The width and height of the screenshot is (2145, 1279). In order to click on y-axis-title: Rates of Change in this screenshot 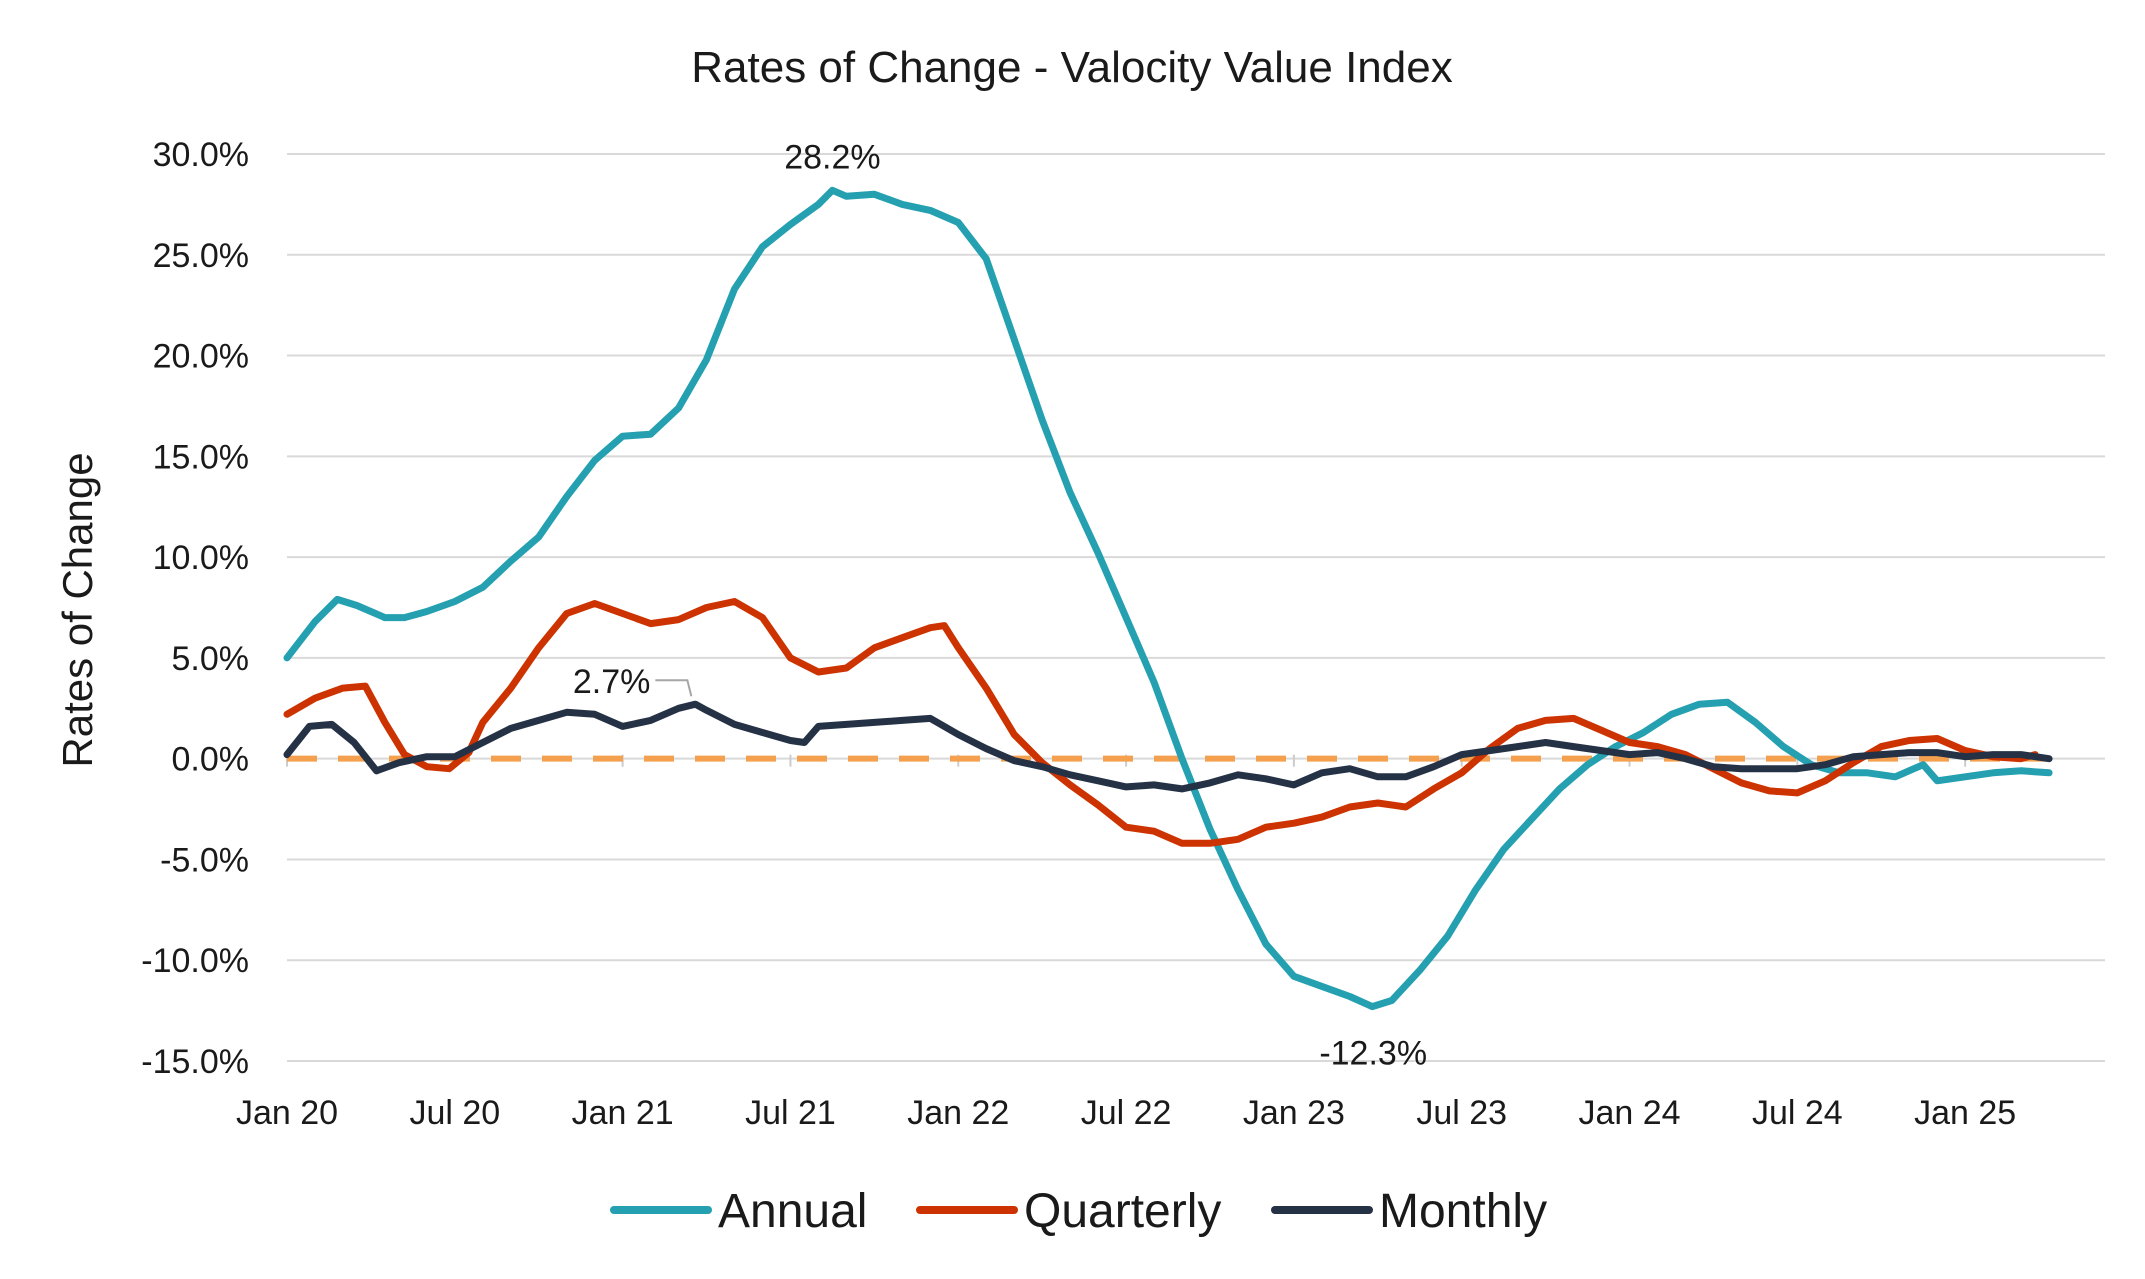, I will do `click(77, 609)`.